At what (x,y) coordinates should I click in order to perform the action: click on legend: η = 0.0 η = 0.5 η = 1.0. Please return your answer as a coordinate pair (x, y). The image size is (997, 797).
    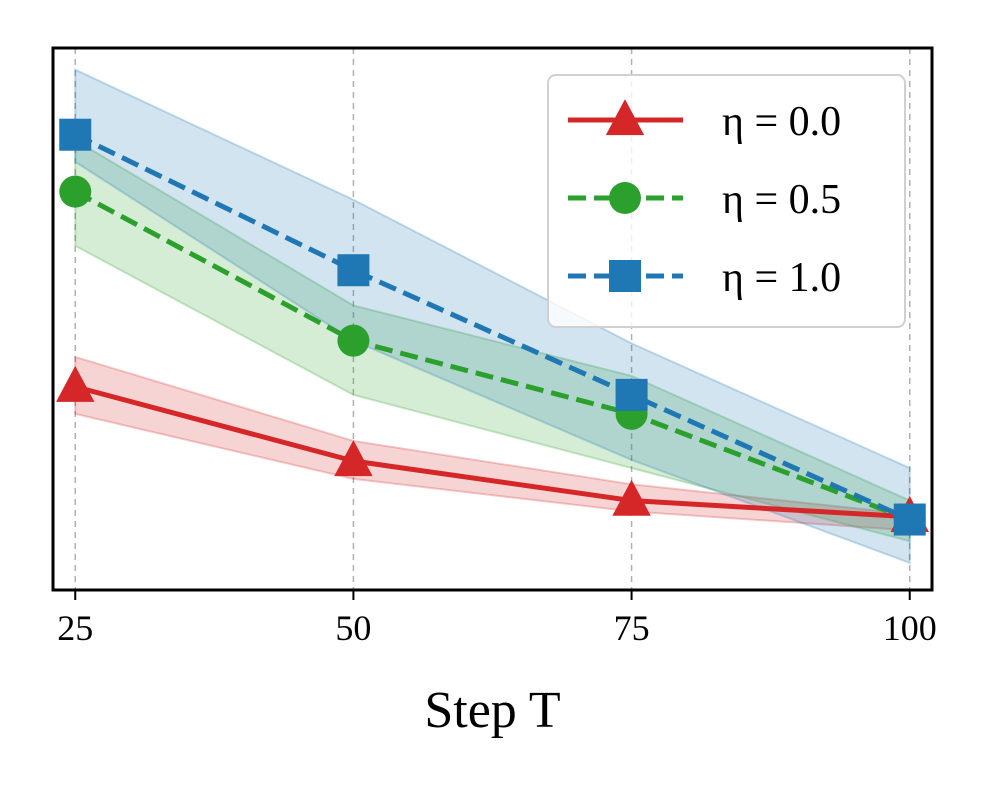
    Looking at the image, I should click on (726, 201).